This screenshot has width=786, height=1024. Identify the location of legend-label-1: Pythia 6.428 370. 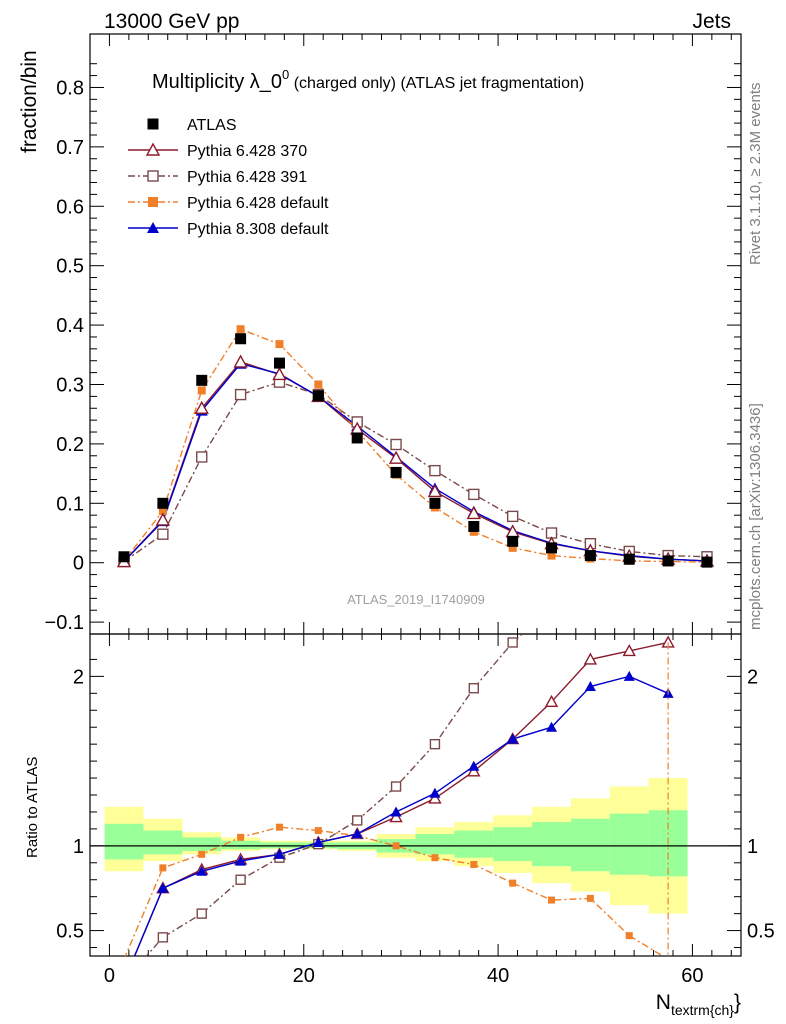
(247, 151).